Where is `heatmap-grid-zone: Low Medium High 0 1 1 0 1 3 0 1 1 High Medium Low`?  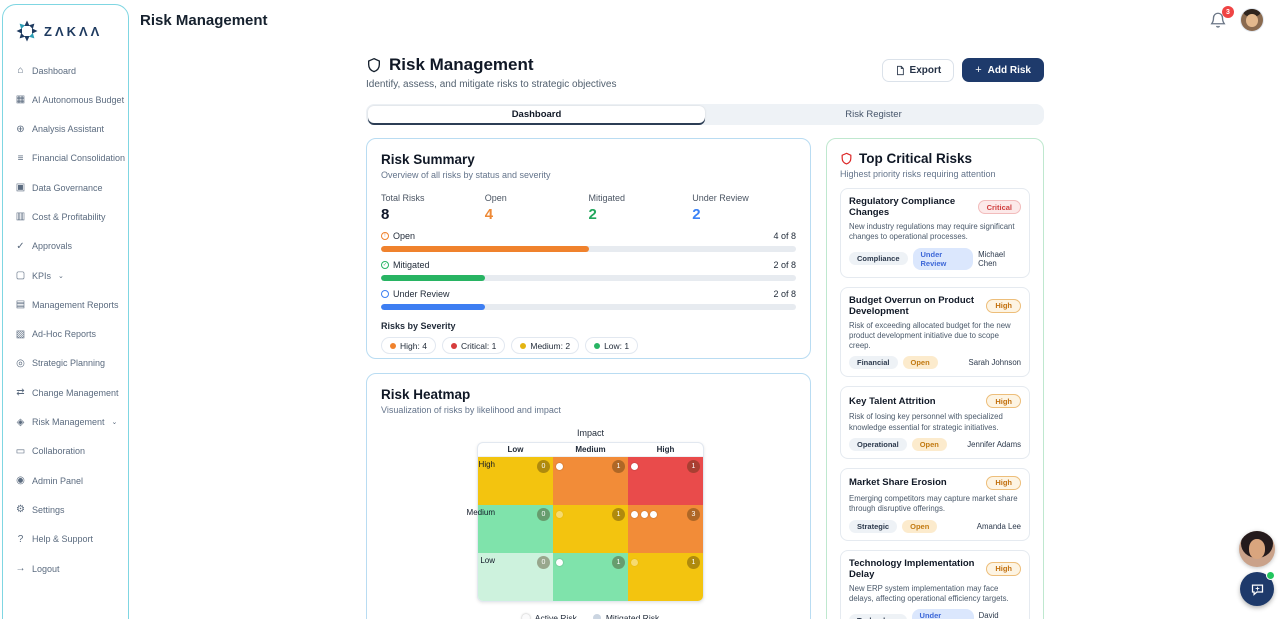
heatmap-grid-zone: Low Medium High 0 1 1 0 1 3 0 1 1 High Medium Low is located at coordinates (585, 522).